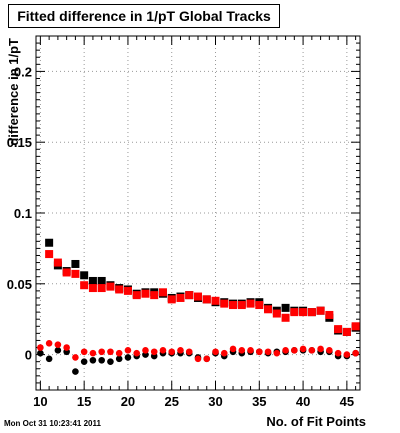  Describe the element at coordinates (19, 284) in the screenshot. I see `y-tick-label: 0.05` at that location.